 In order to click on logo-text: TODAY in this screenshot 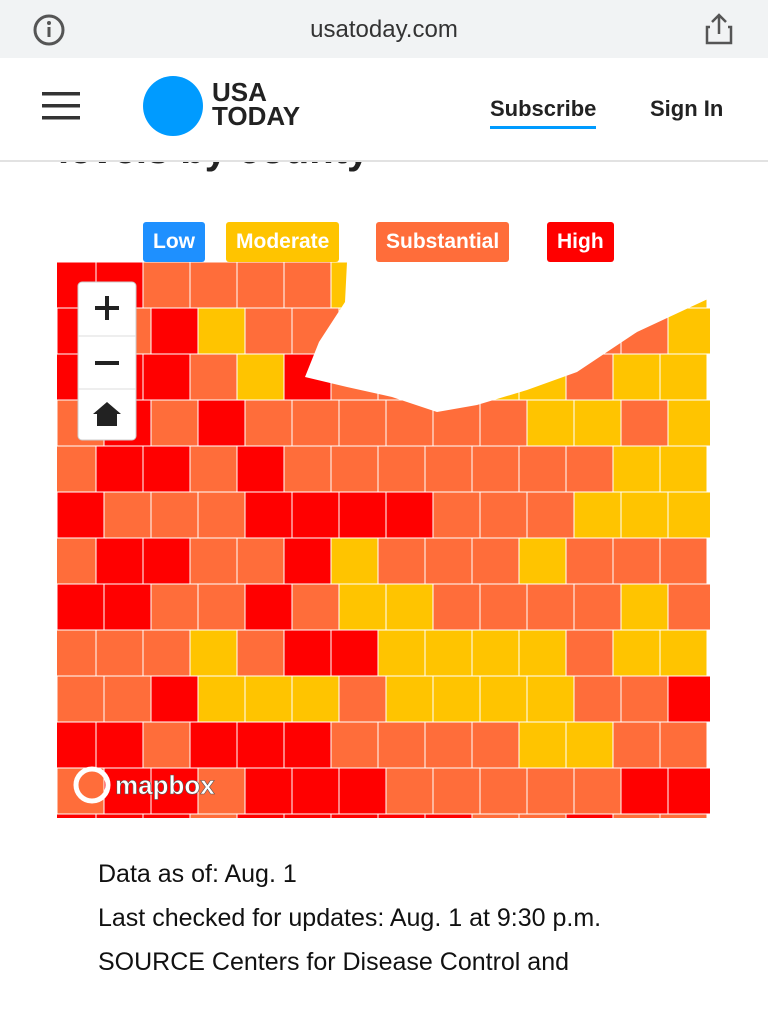, I will do `click(256, 116)`.